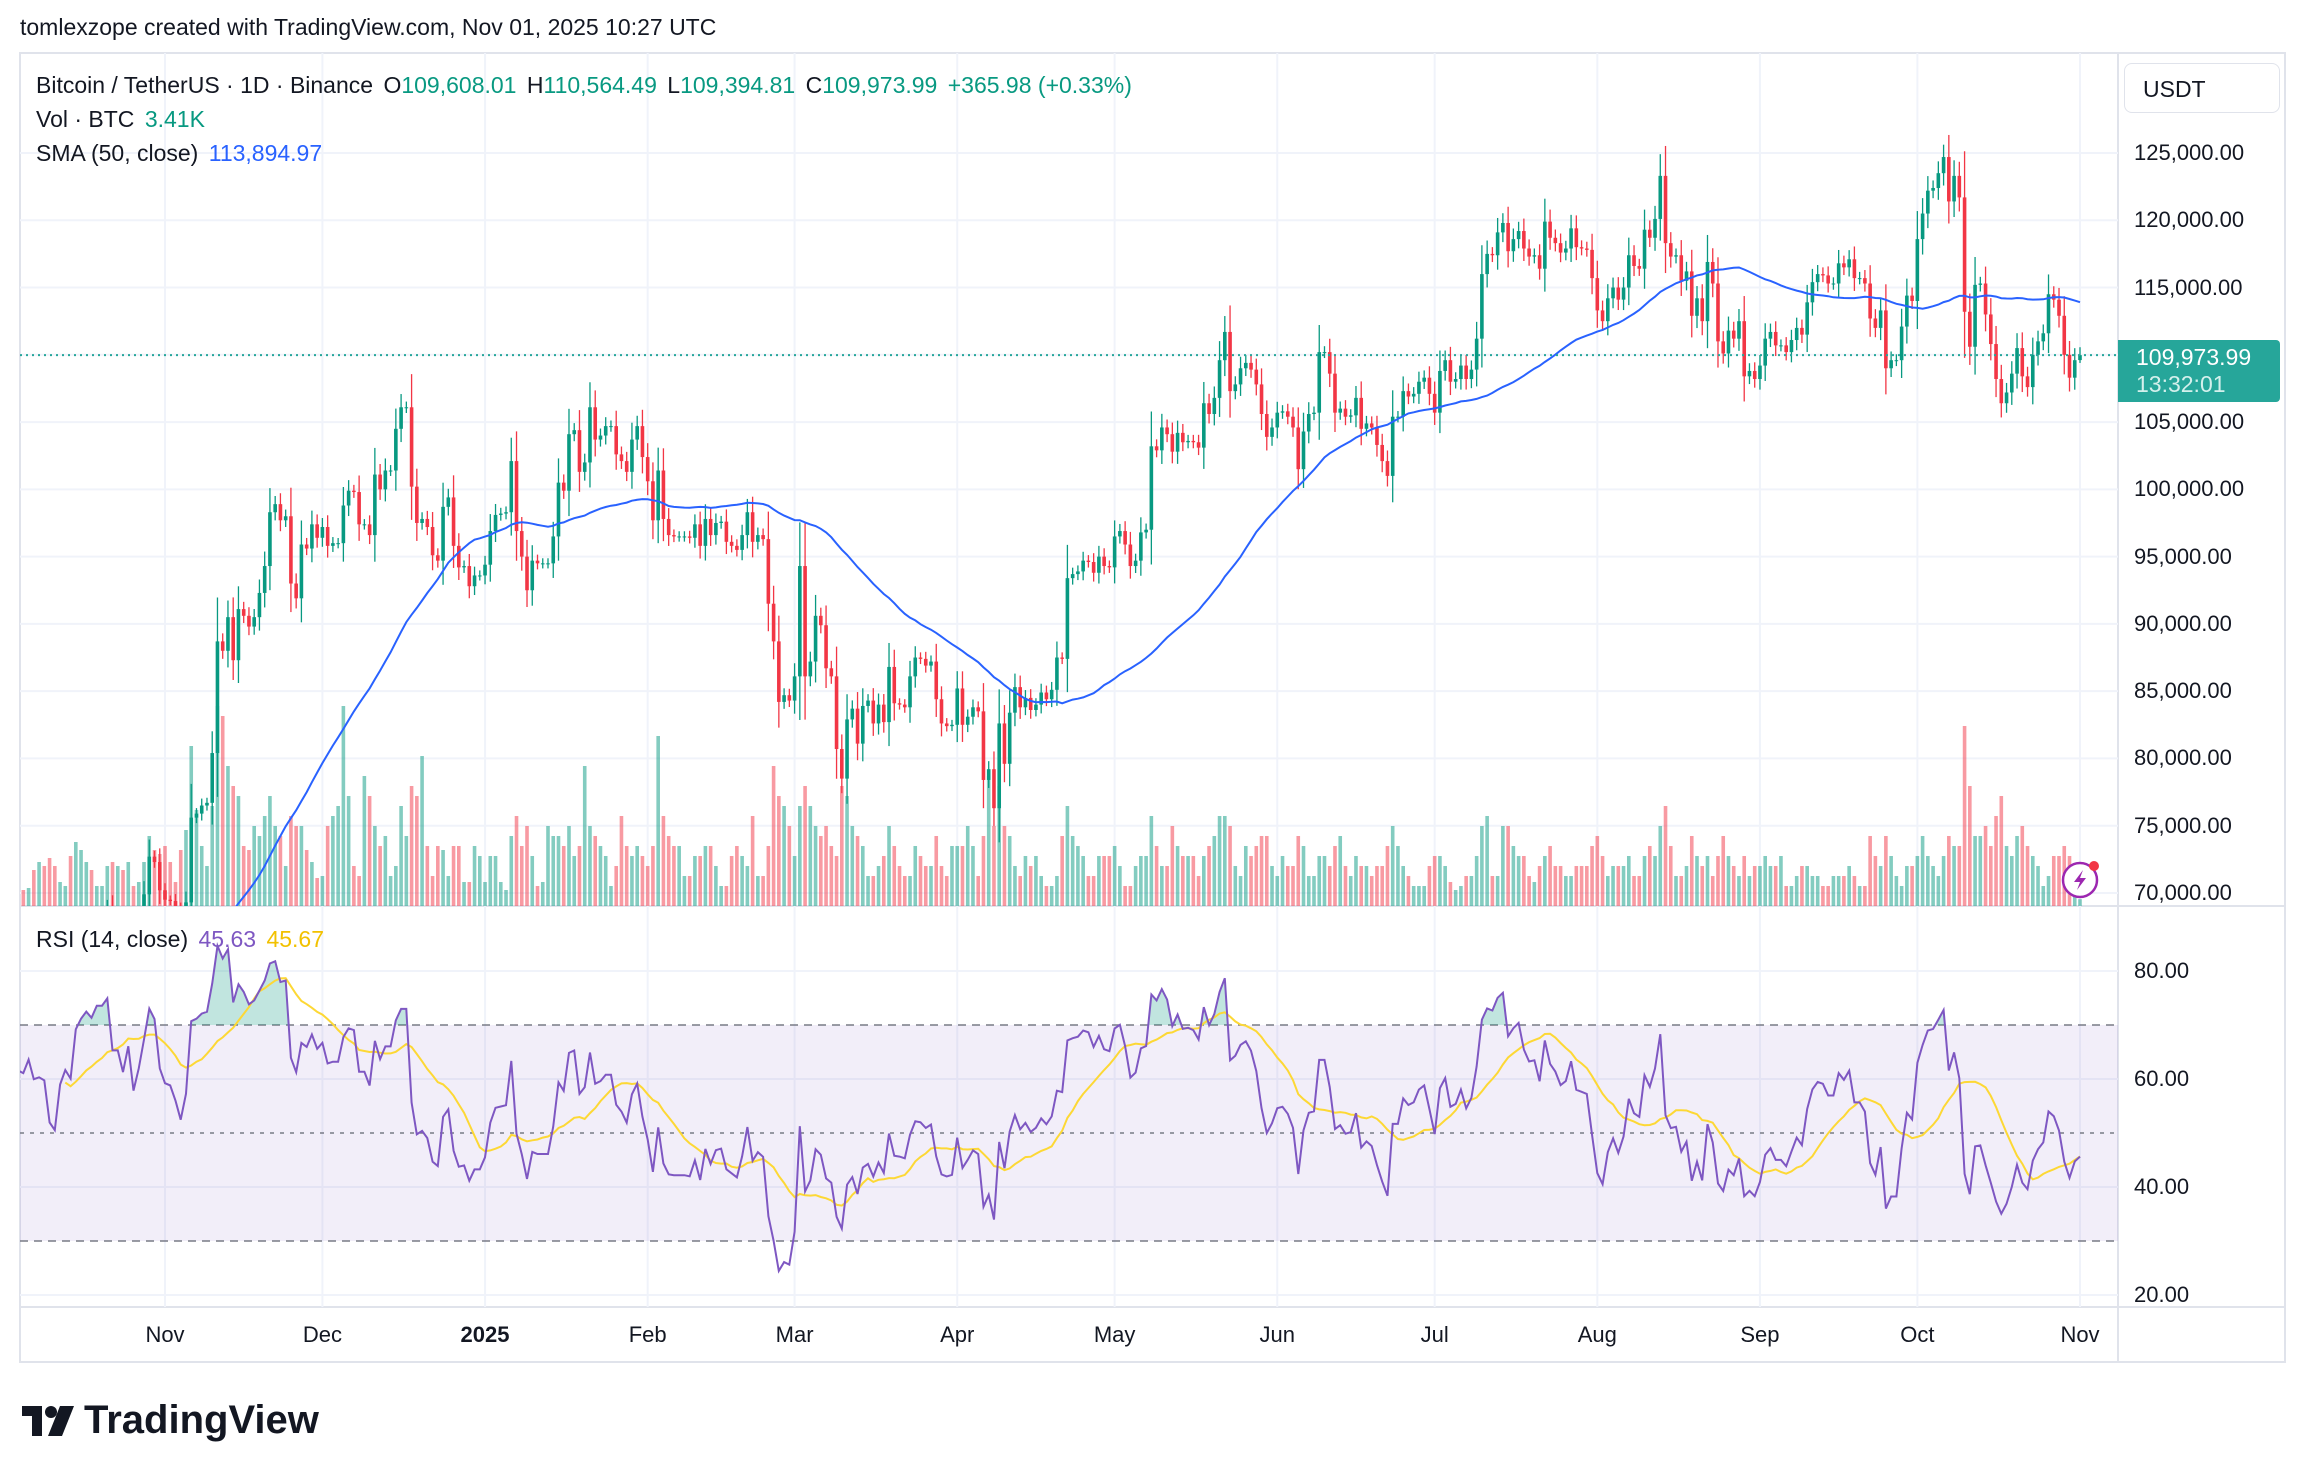 The height and width of the screenshot is (1484, 2308). Describe the element at coordinates (205, 85) in the screenshot. I see `symbol-name: Bitcoin / TetherUS · 1D · Binance` at that location.